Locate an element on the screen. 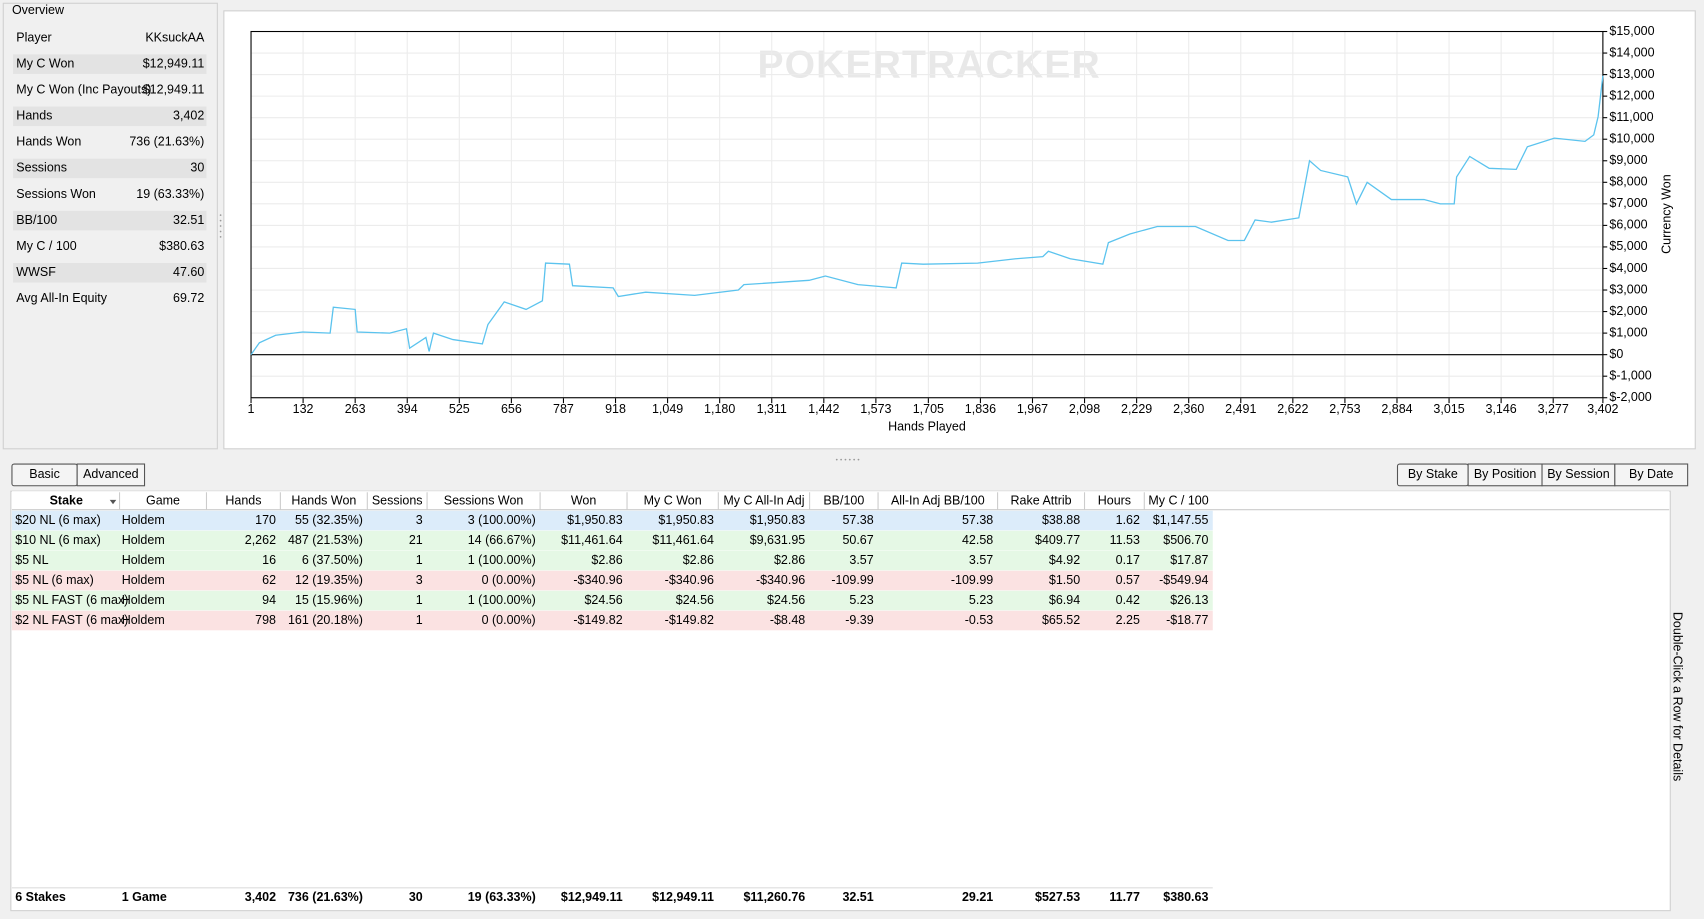  y-tick-label: $7,000 is located at coordinates (1628, 203).